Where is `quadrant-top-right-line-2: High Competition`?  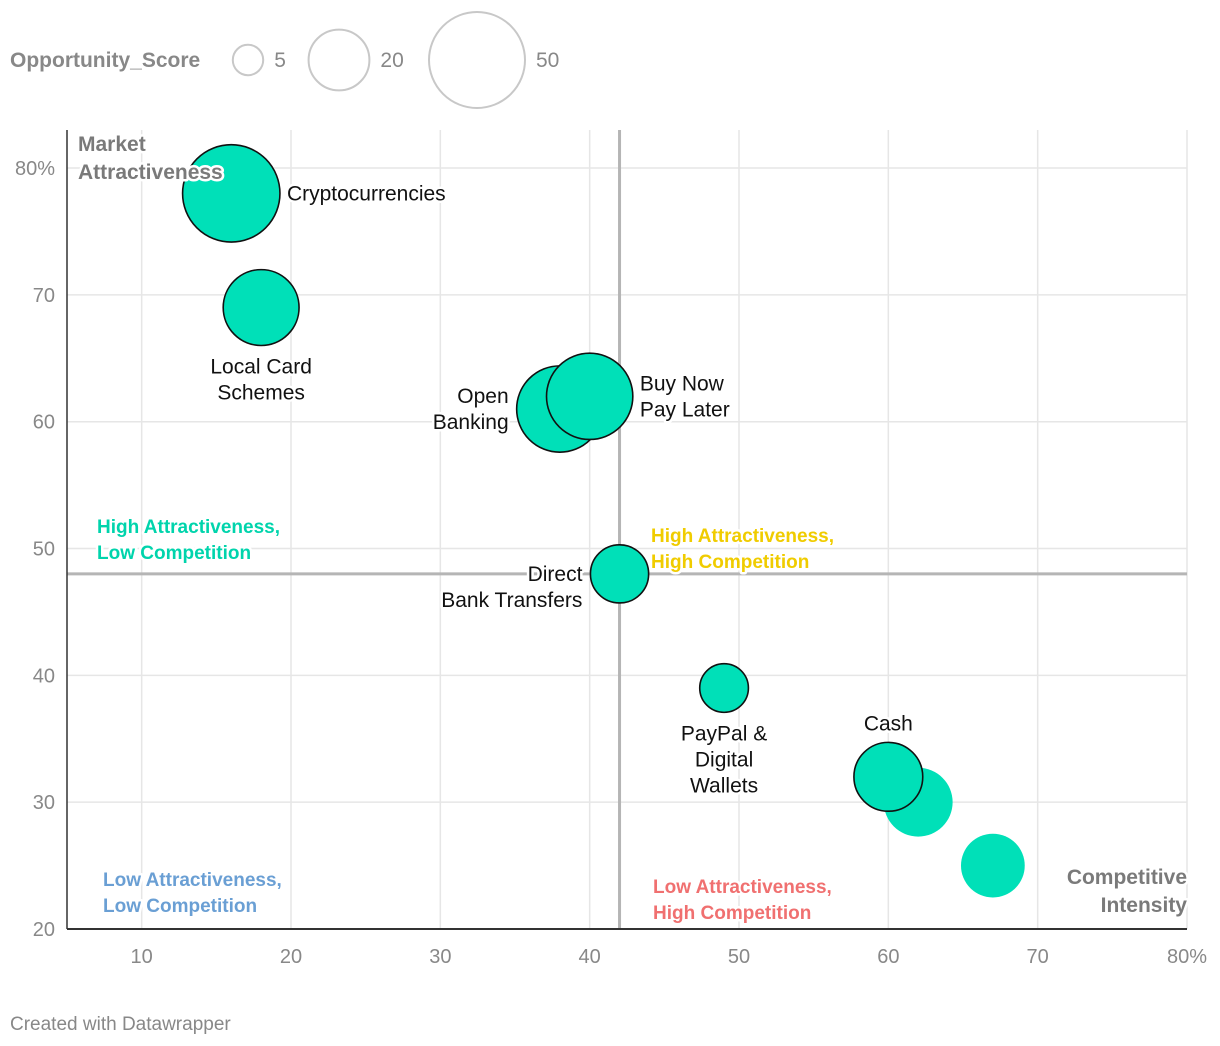 quadrant-top-right-line-2: High Competition is located at coordinates (730, 562).